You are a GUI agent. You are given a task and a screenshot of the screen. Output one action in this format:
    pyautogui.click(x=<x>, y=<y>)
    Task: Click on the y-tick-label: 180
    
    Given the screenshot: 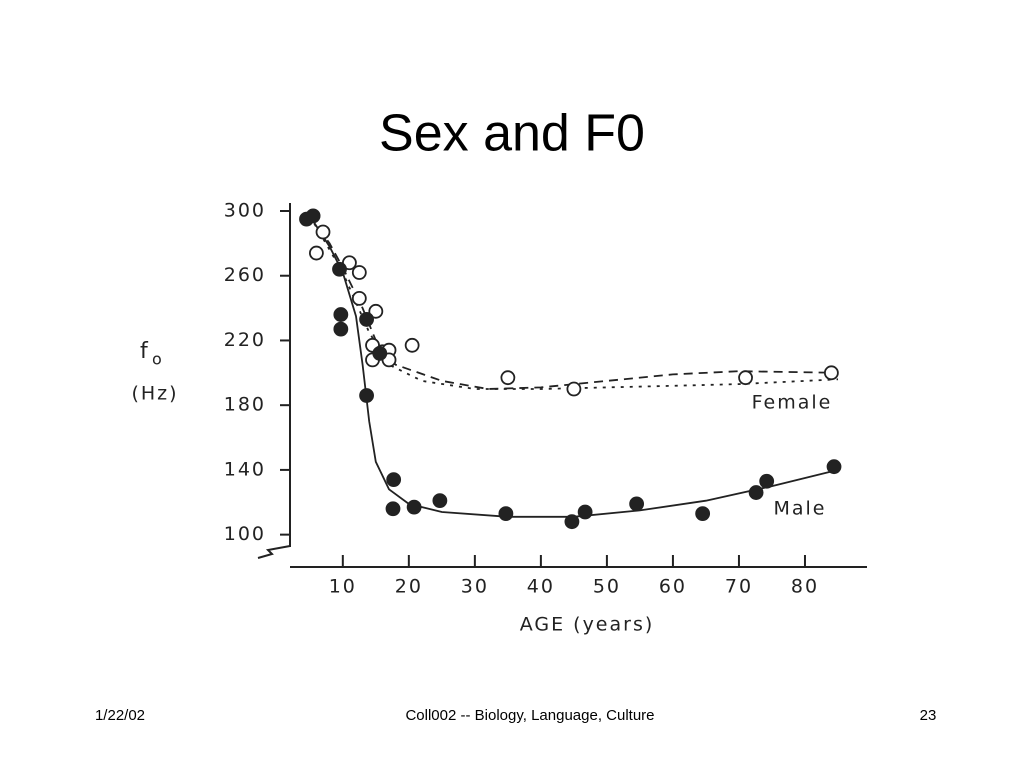 What is the action you would take?
    pyautogui.click(x=245, y=405)
    